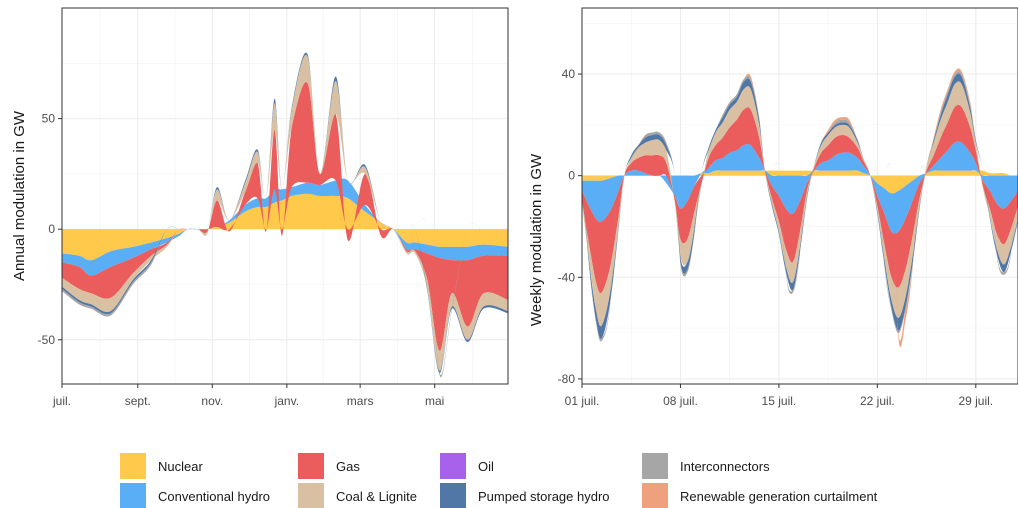 The height and width of the screenshot is (508, 1018). Describe the element at coordinates (138, 401) in the screenshot. I see `x-tick-label: sept.` at that location.